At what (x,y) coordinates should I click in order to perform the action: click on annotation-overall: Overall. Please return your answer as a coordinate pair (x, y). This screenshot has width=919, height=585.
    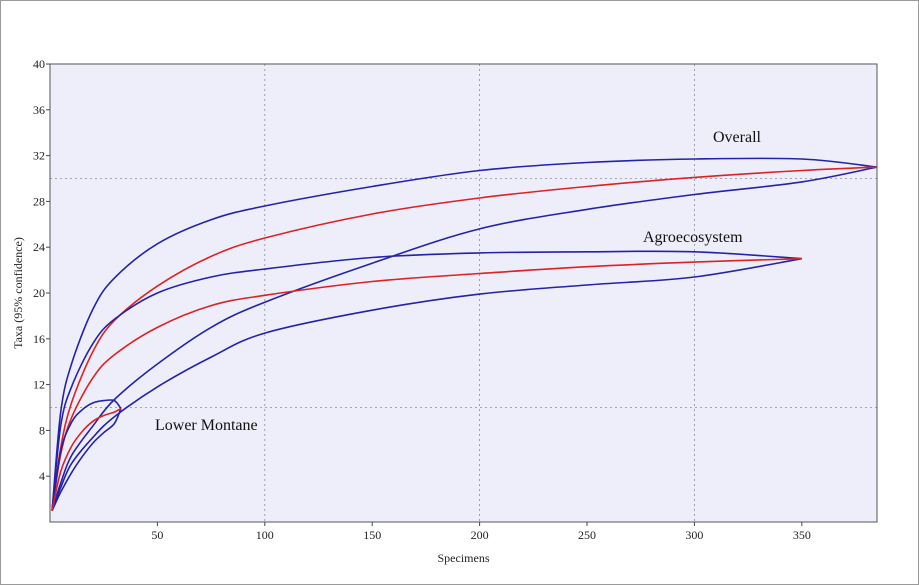
    Looking at the image, I should click on (737, 137).